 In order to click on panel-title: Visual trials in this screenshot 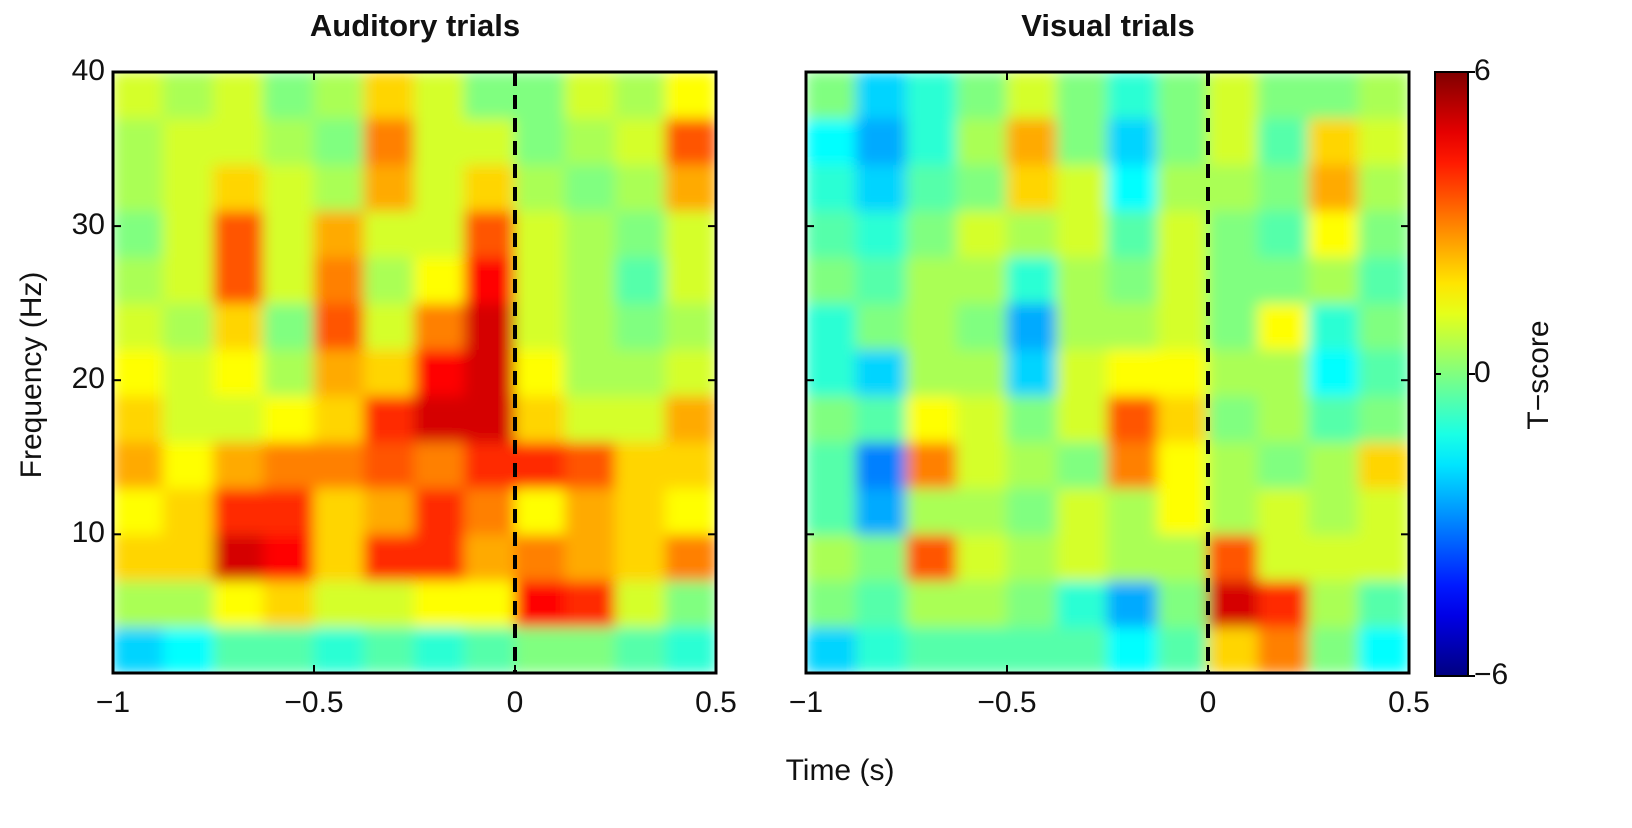, I will do `click(1107, 25)`.